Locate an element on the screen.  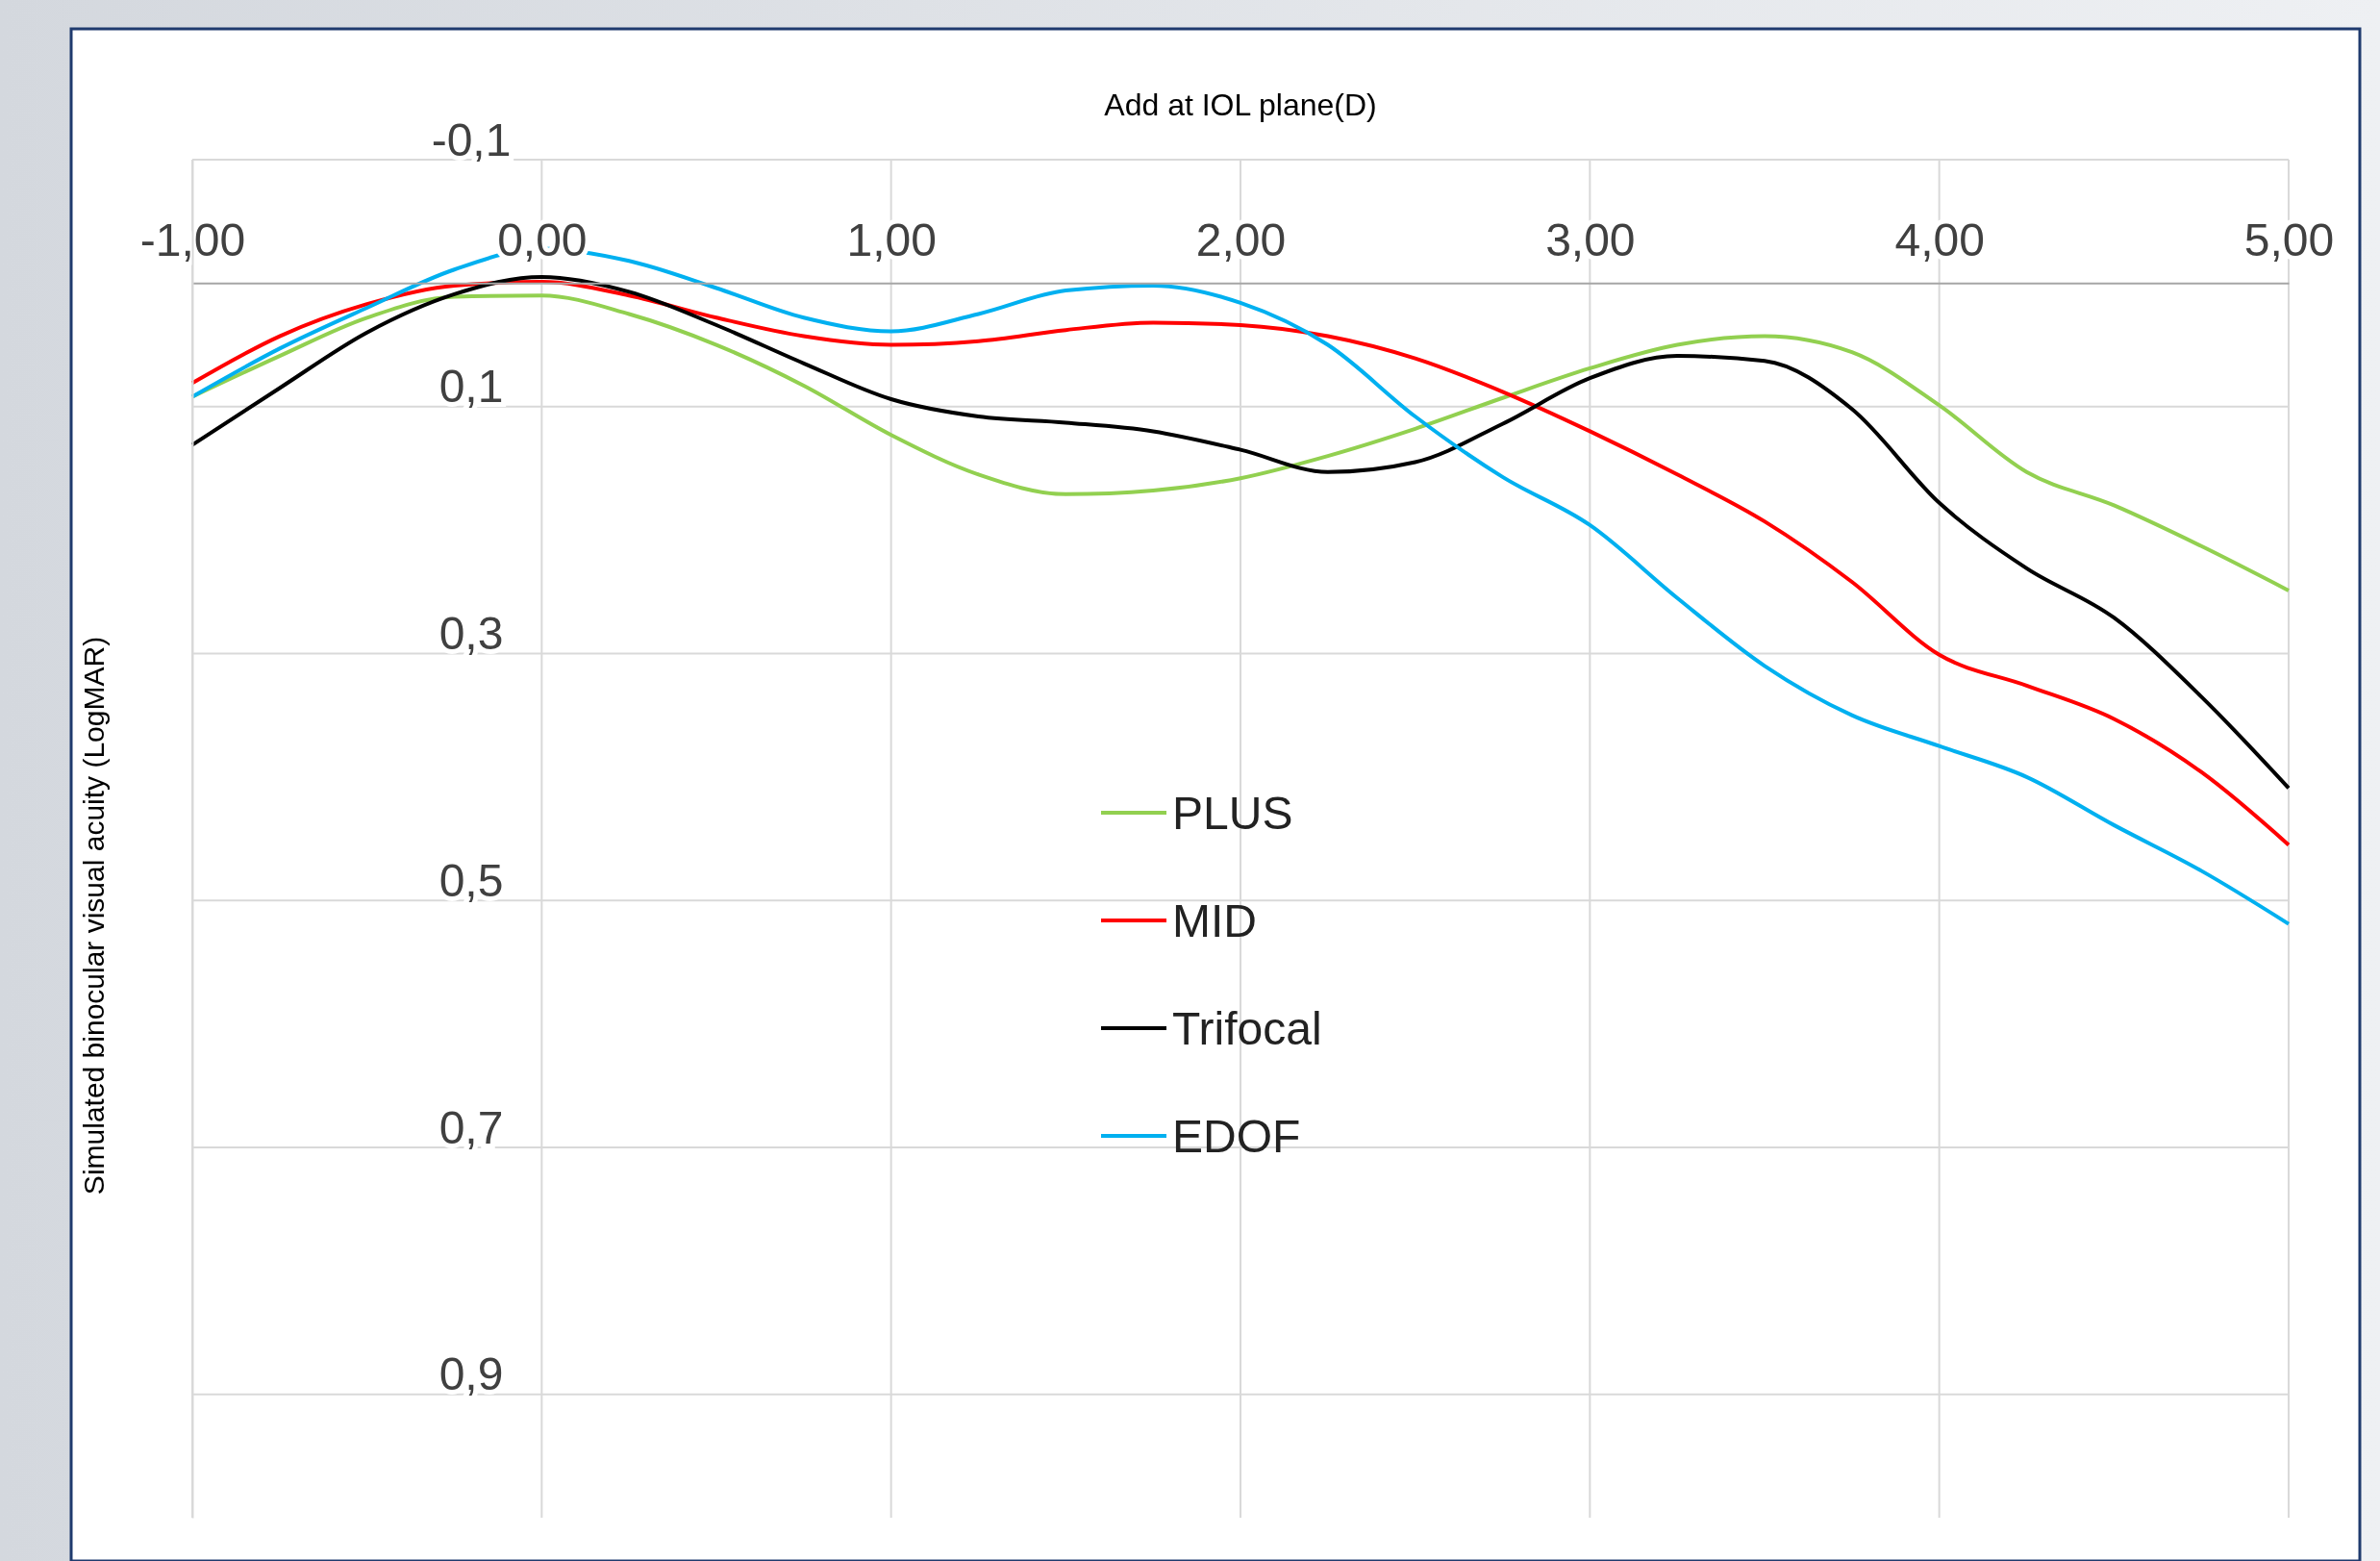
y-tick-label: 0,5 is located at coordinates (471, 880).